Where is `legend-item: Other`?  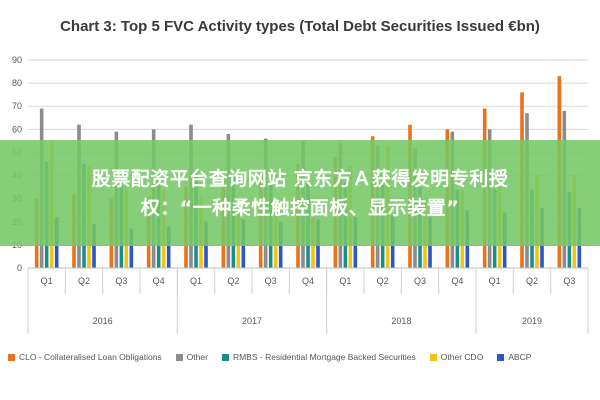 legend-item: Other is located at coordinates (191, 357).